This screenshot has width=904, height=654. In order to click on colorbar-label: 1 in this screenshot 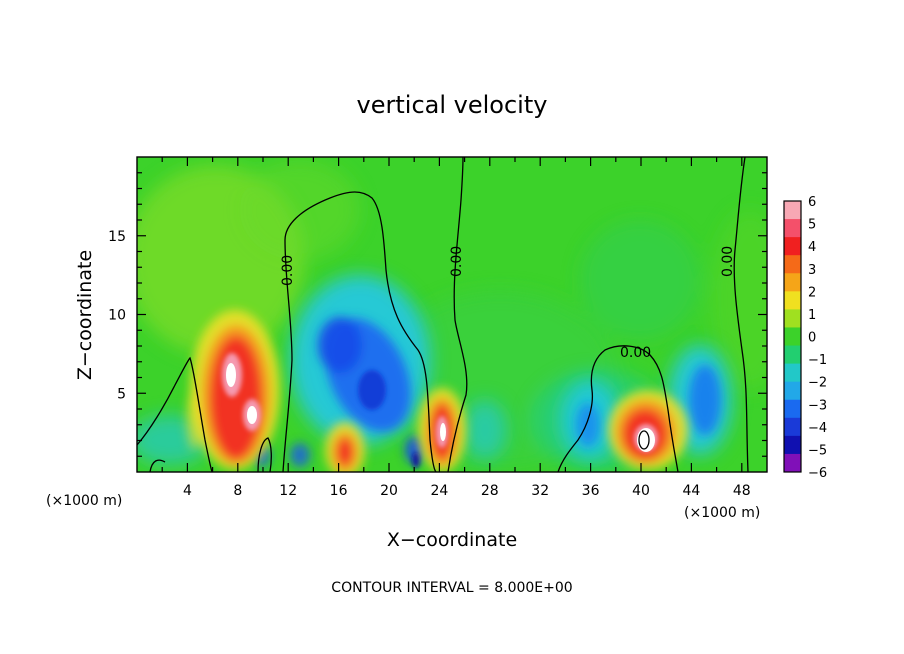, I will do `click(812, 315)`.